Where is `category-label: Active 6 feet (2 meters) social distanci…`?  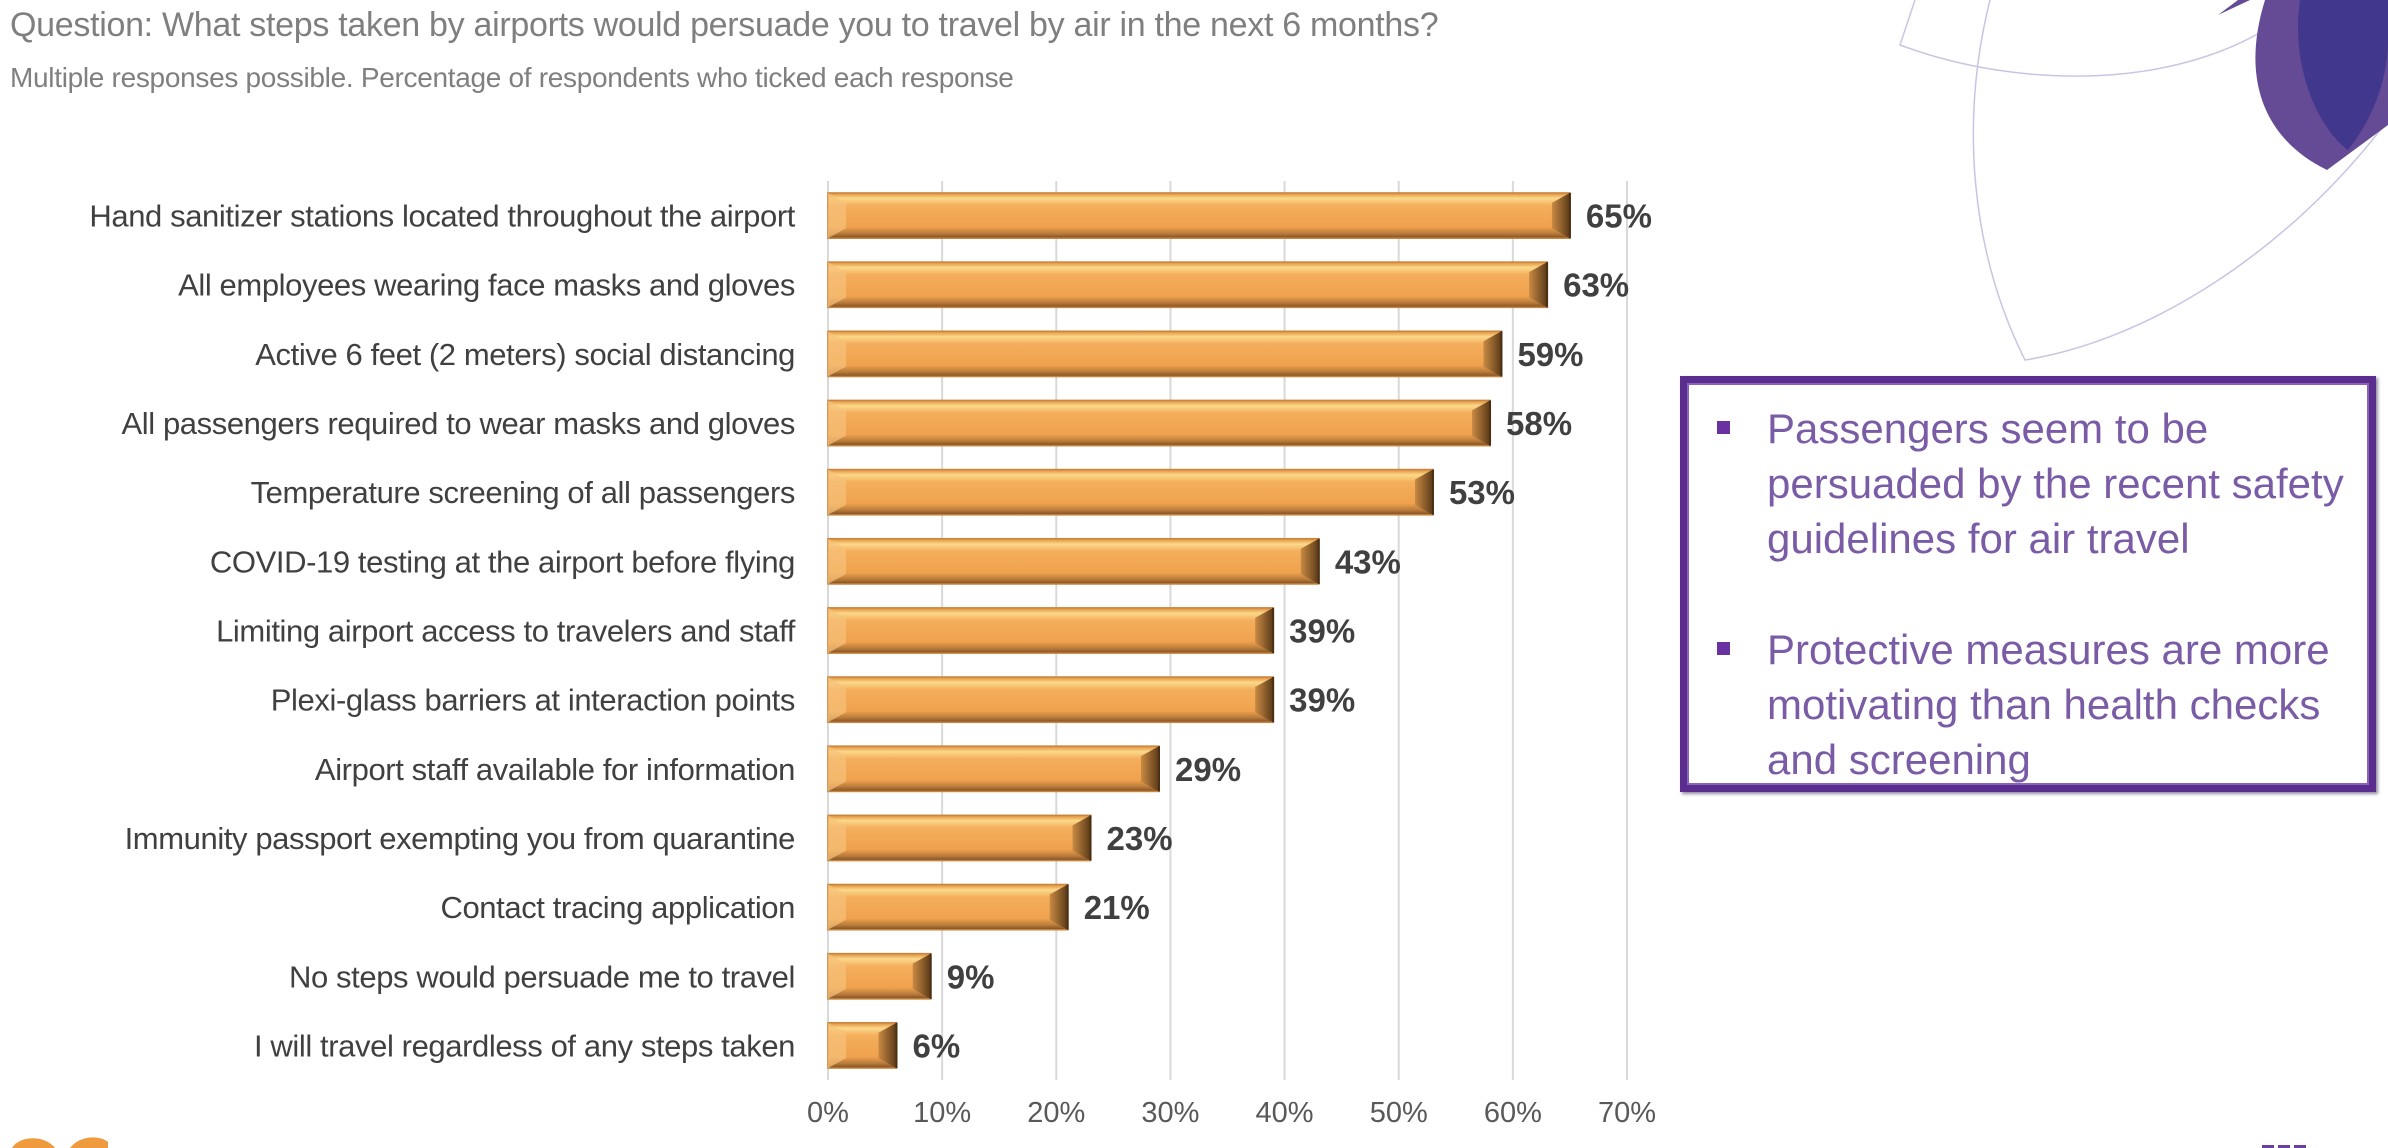
category-label: Active 6 feet (2 meters) social distanci… is located at coordinates (525, 354).